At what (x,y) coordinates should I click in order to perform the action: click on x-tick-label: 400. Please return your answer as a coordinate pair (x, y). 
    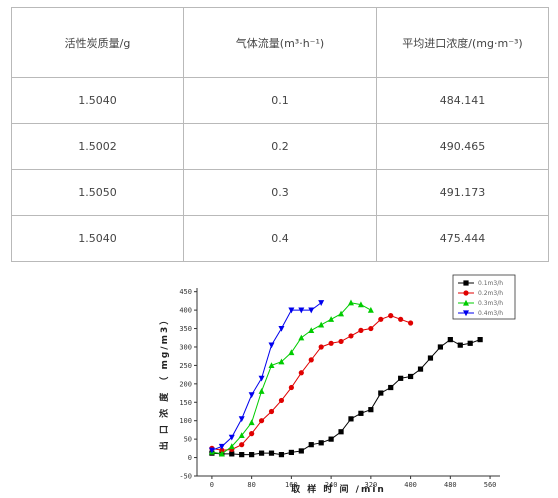
    Looking at the image, I should click on (410, 485).